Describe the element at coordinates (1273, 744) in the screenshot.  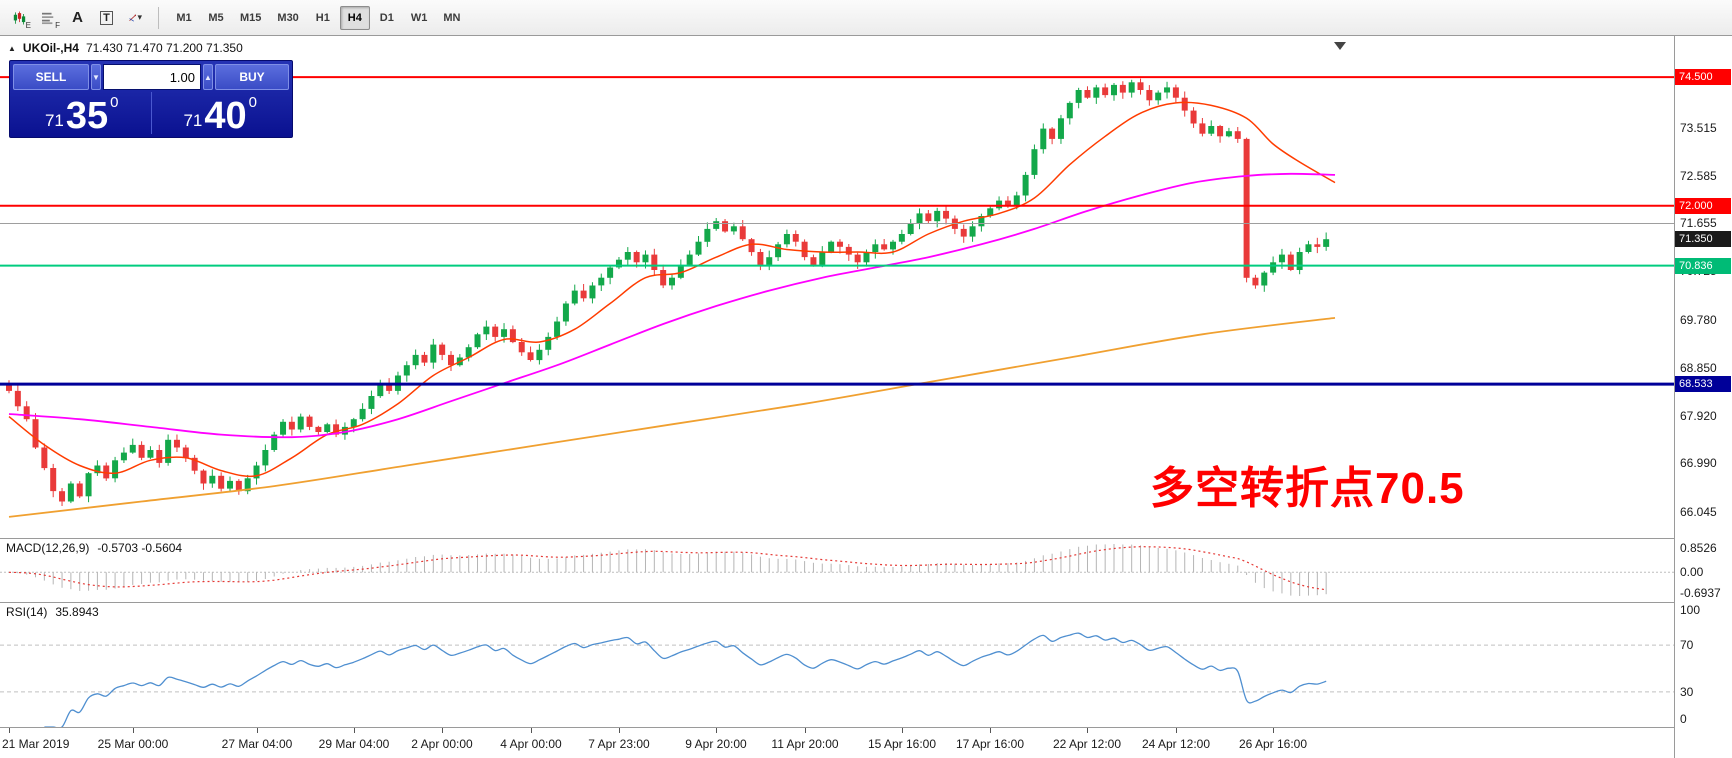
I see `time-label: 26 Apr 16:00` at that location.